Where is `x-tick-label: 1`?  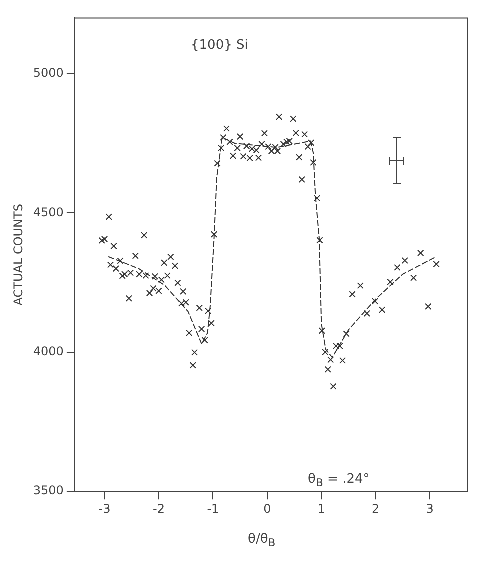
x-tick-label: 1 is located at coordinates (322, 509).